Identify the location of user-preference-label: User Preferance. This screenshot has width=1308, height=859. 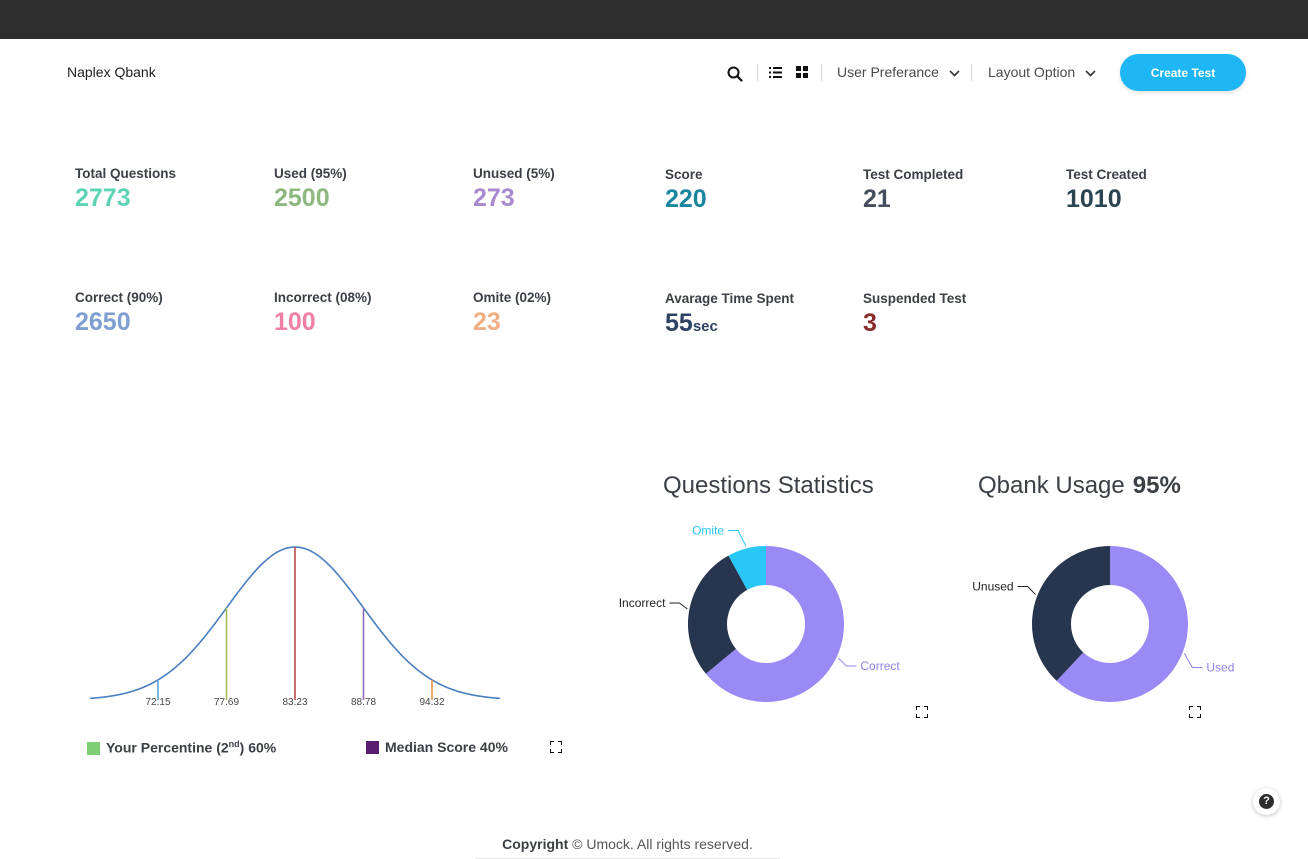
(888, 72).